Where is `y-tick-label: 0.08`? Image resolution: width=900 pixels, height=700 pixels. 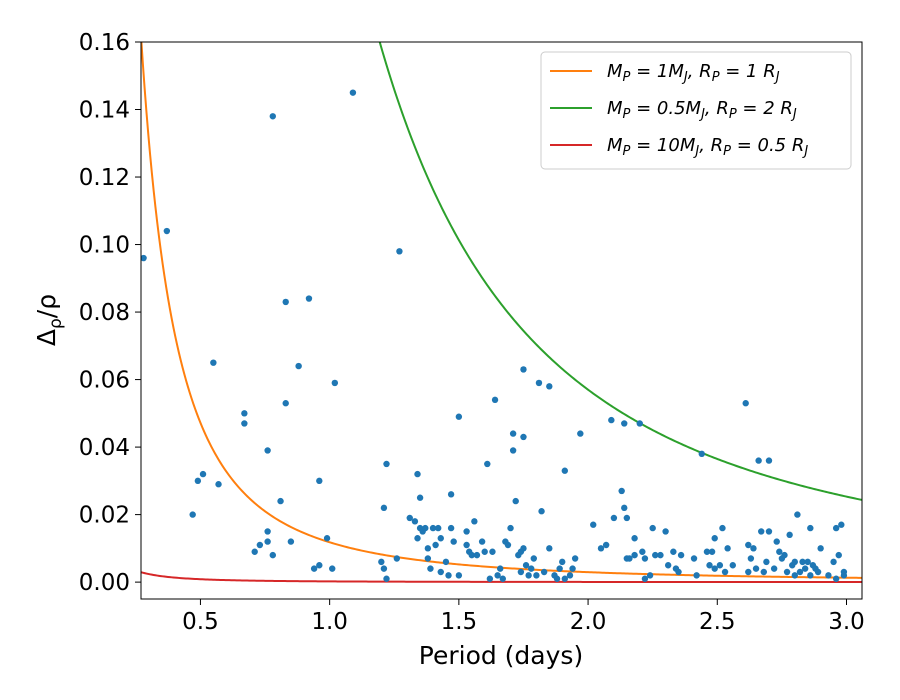
y-tick-label: 0.08 is located at coordinates (104, 313).